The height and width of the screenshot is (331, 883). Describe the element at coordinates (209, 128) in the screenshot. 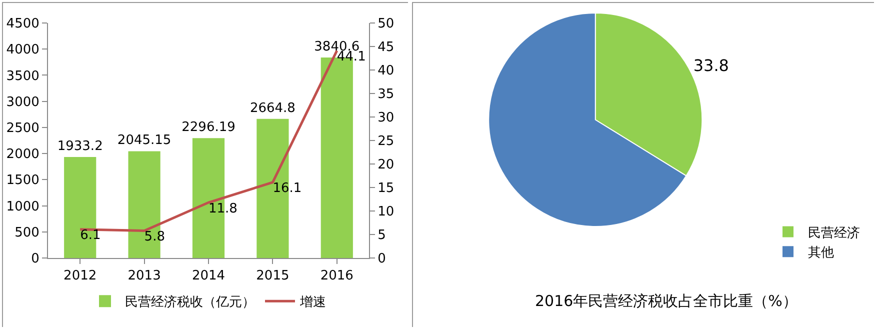

I see `data-label: 2296.19` at that location.